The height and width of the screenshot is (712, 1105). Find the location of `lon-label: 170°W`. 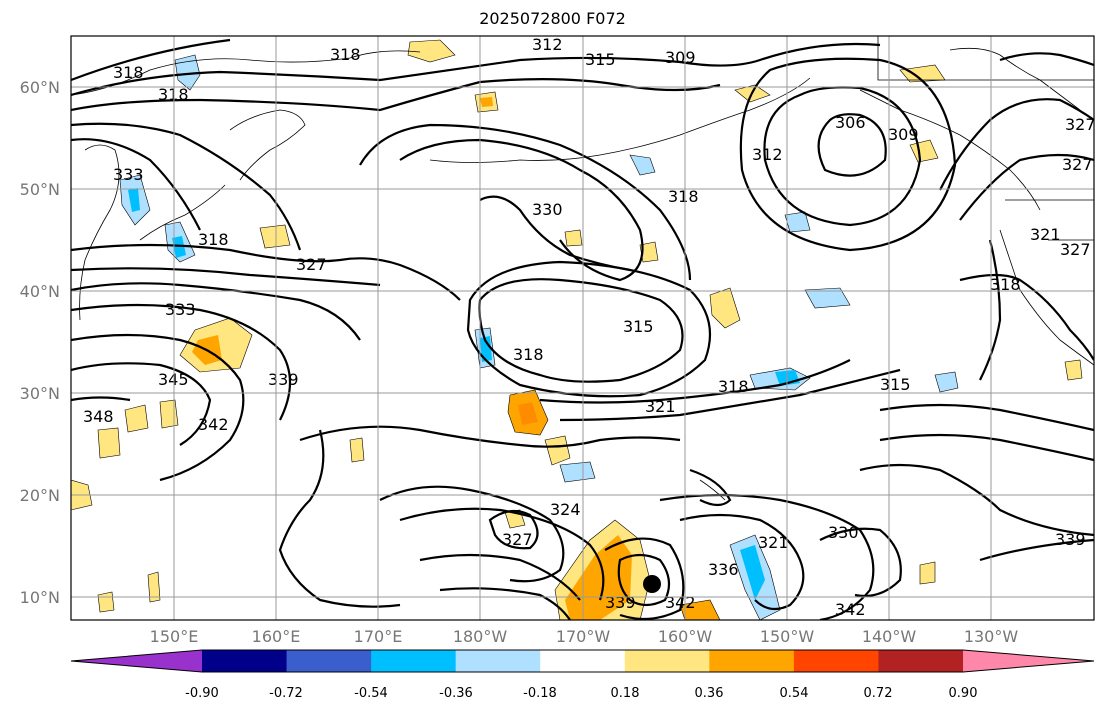

lon-label: 170°W is located at coordinates (583, 636).